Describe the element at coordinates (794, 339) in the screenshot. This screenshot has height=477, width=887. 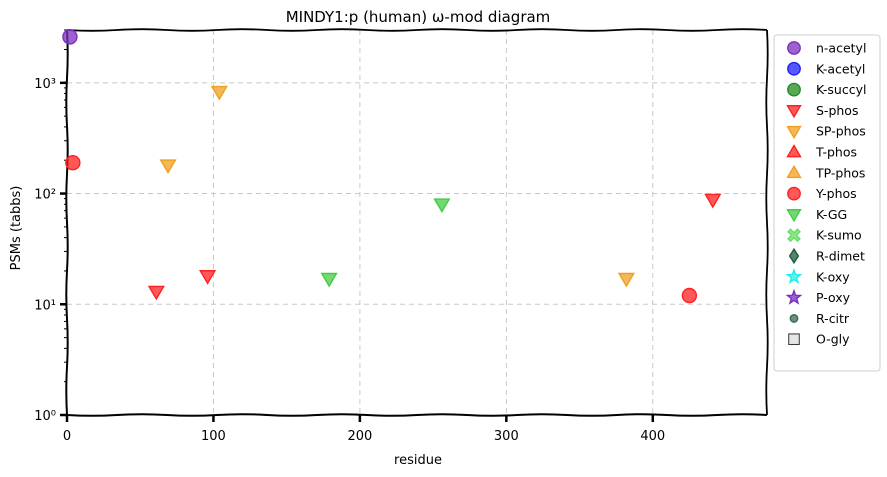
I see `legend-marker-O-gly` at that location.